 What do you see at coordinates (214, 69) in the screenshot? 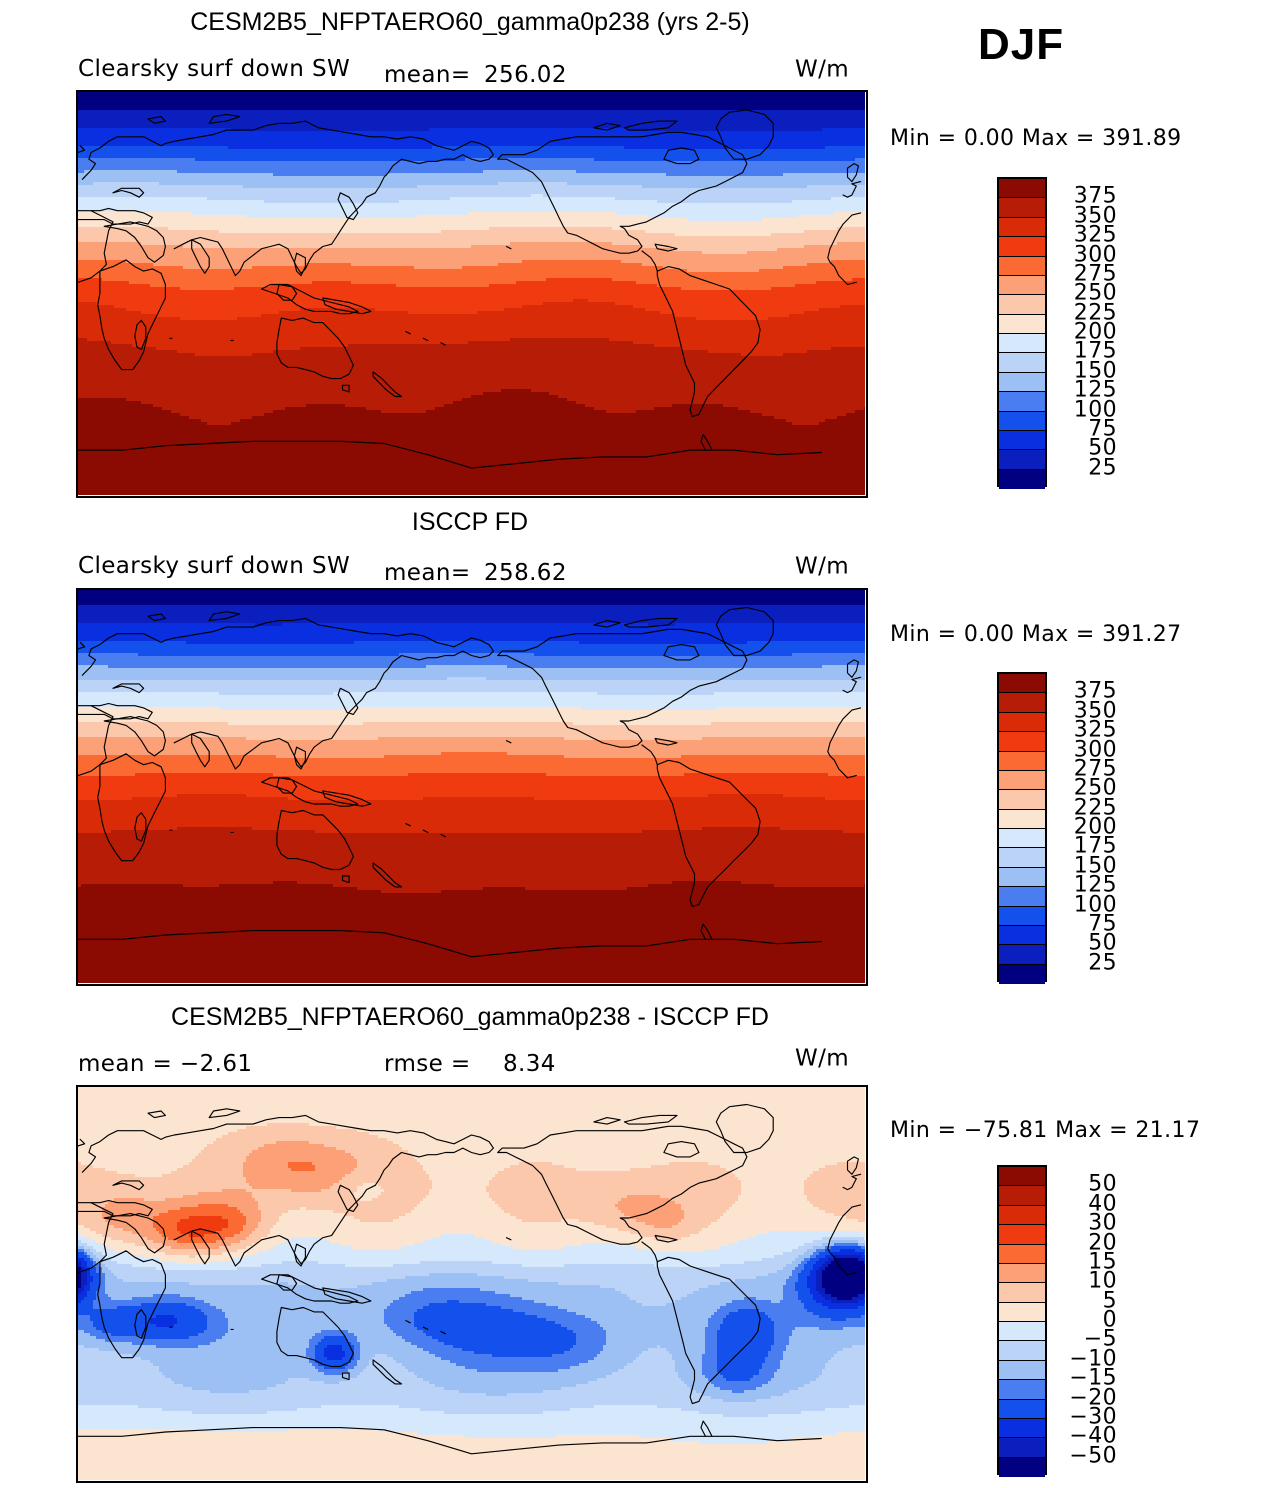
I see `panel-1-field-label: Clearsky surf down SW` at bounding box center [214, 69].